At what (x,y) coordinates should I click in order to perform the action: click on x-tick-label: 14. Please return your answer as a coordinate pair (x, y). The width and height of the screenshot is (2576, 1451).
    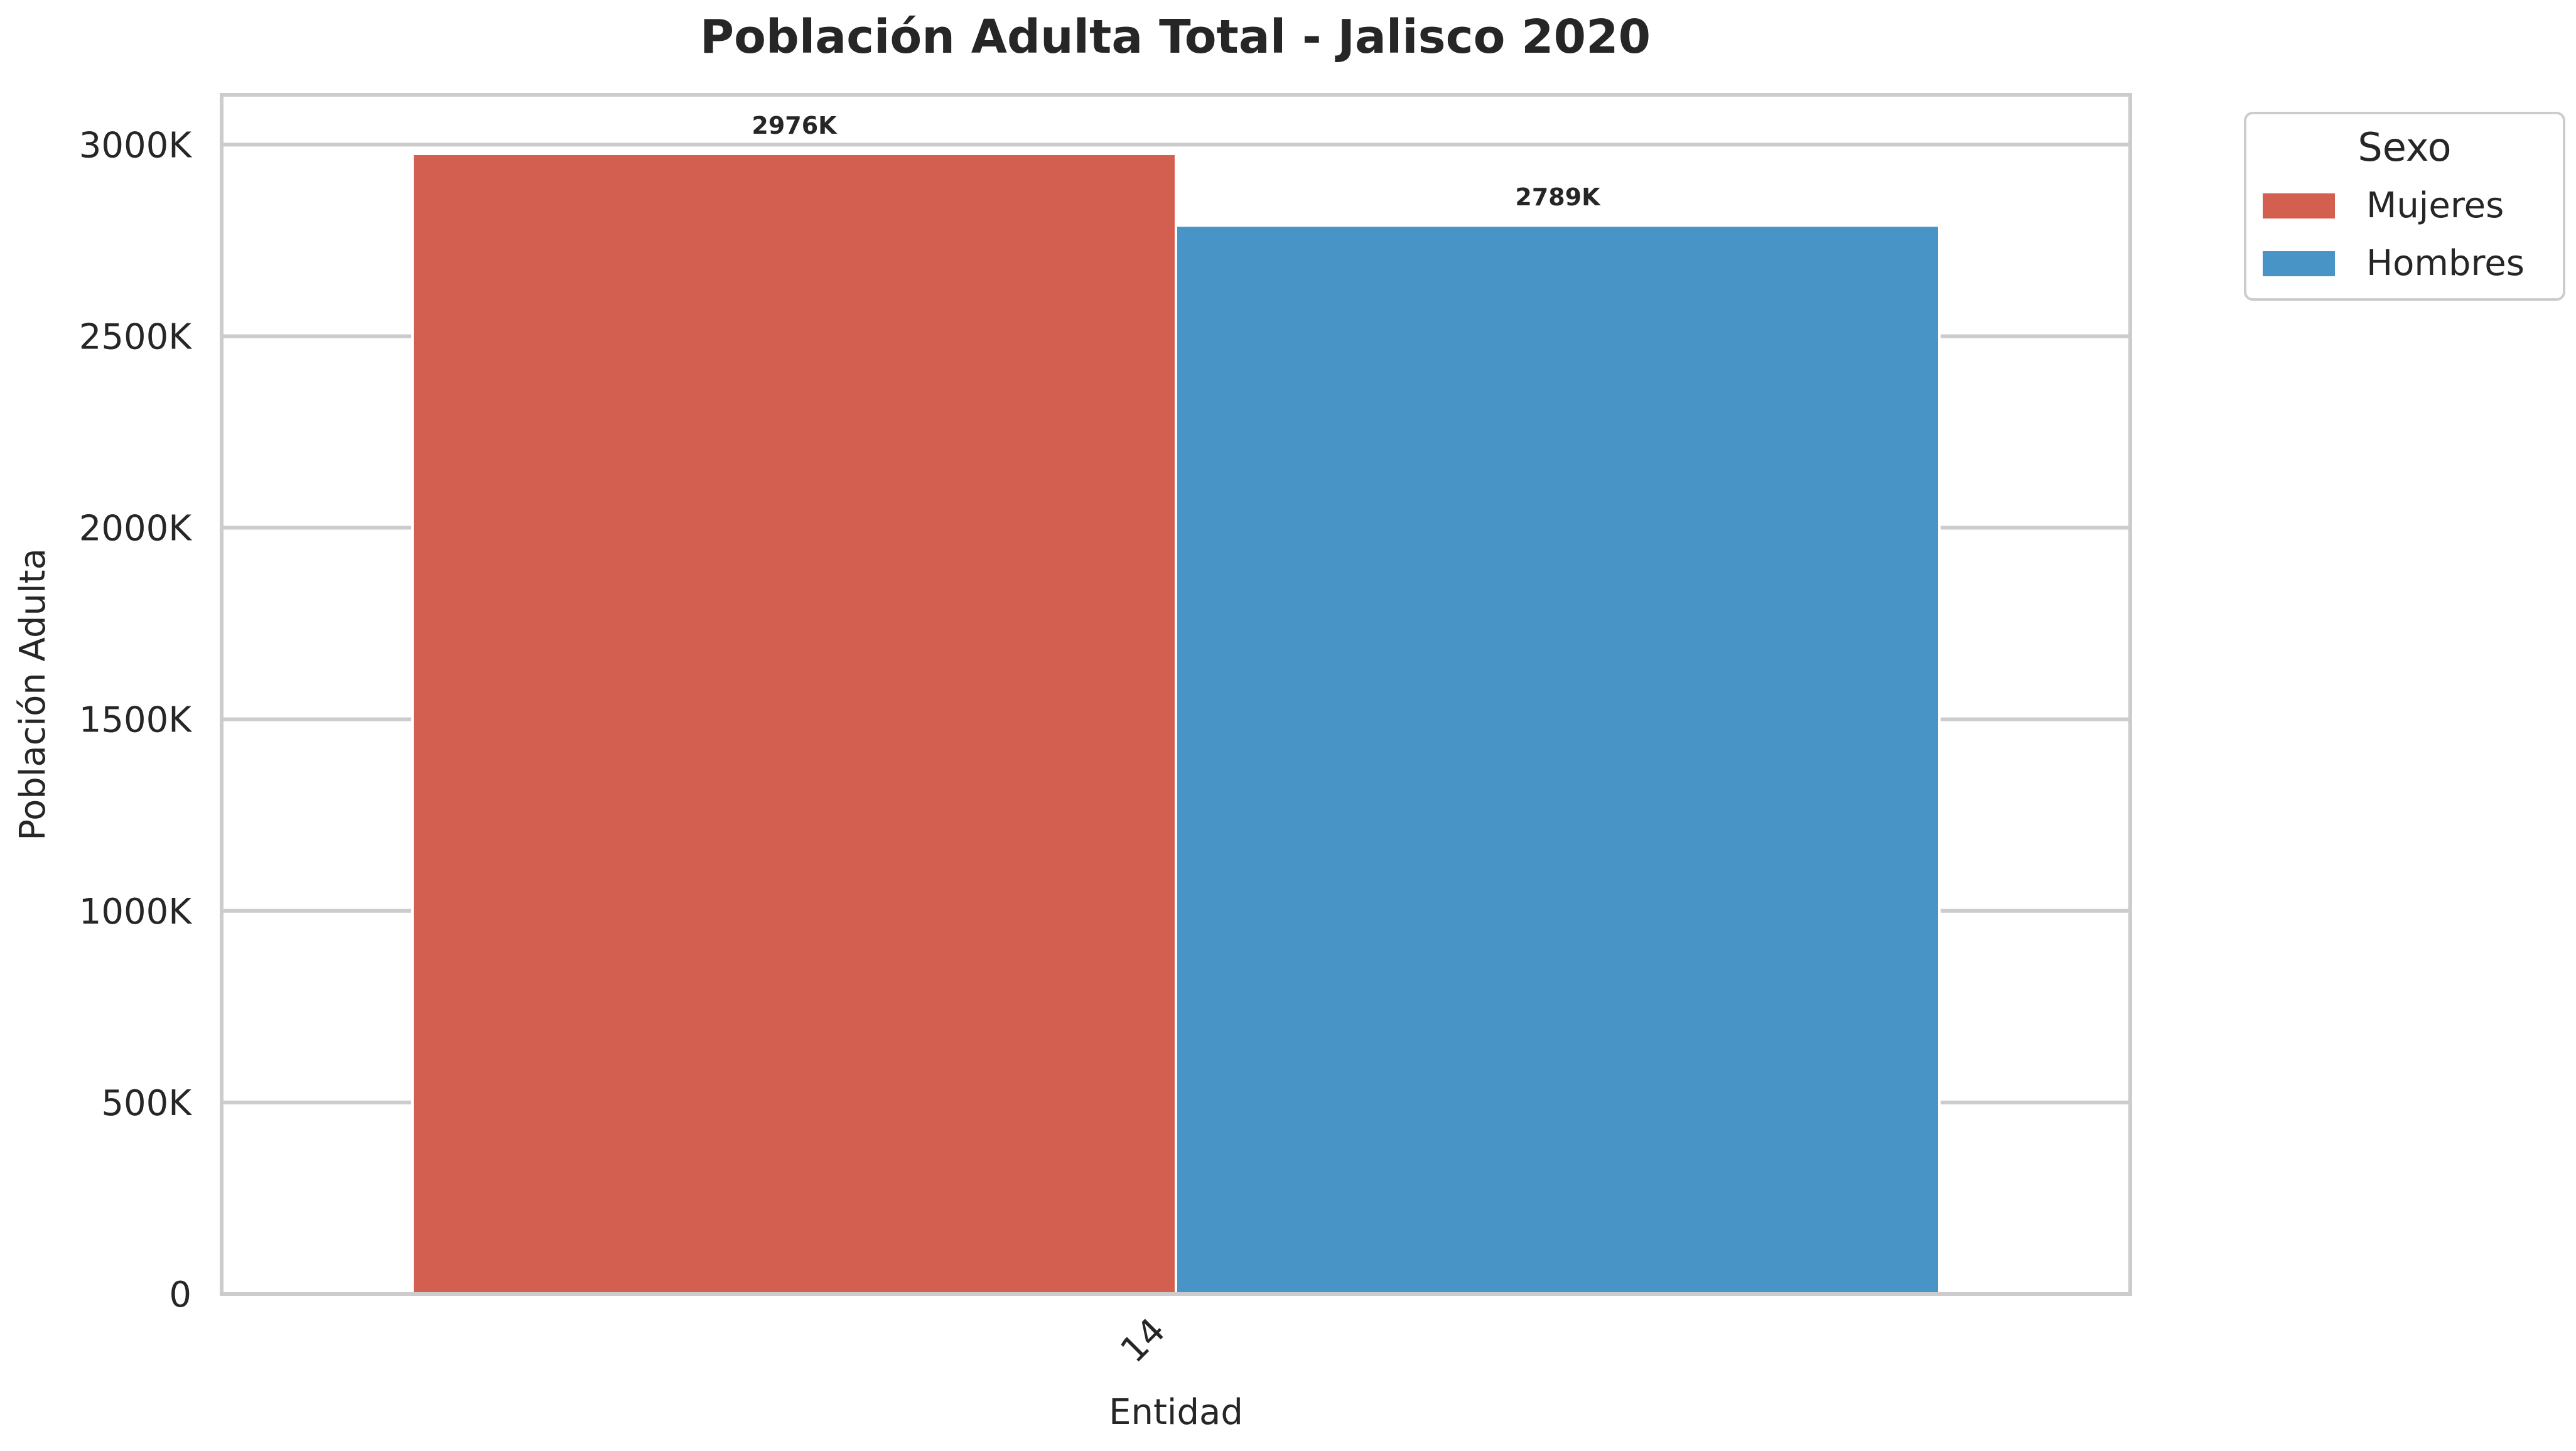
    Looking at the image, I should click on (1143, 1340).